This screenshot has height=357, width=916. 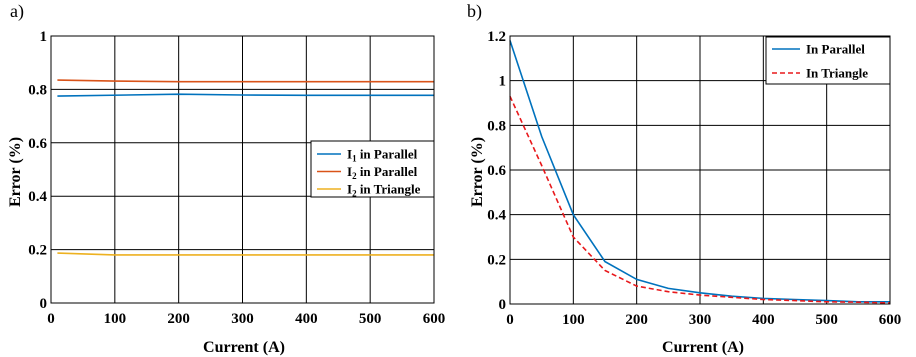 What do you see at coordinates (703, 347) in the screenshot?
I see `chart-b-xlabel: Current (A)` at bounding box center [703, 347].